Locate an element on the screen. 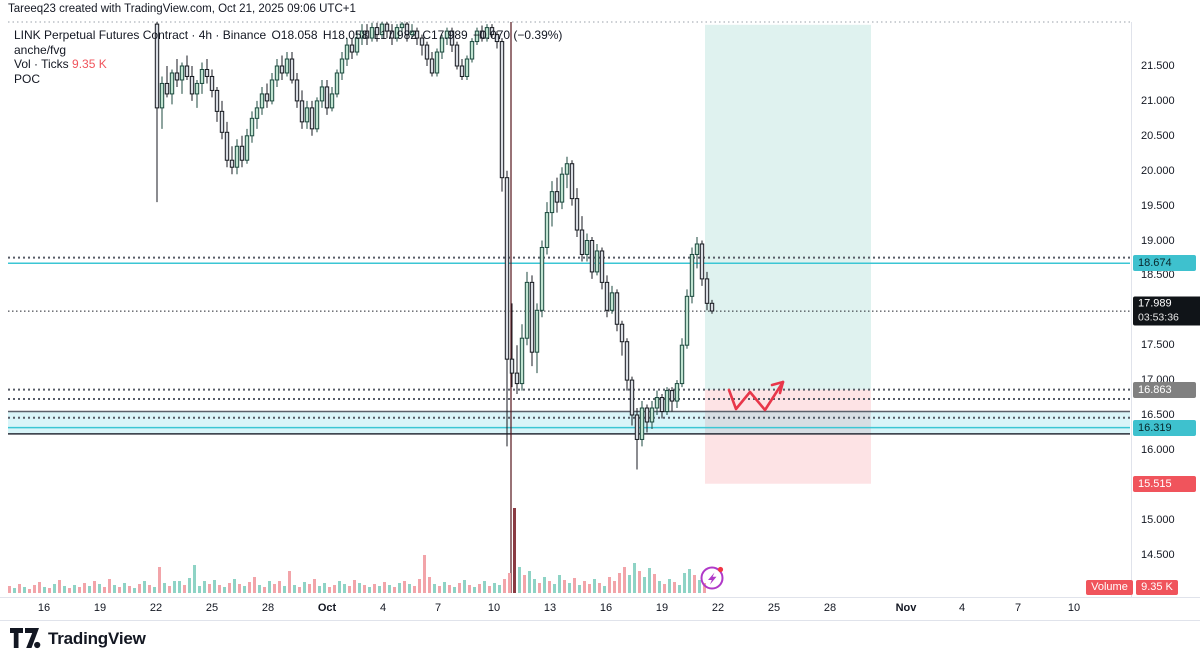 This screenshot has width=1200, height=668. flash-marker-icon is located at coordinates (712, 577).